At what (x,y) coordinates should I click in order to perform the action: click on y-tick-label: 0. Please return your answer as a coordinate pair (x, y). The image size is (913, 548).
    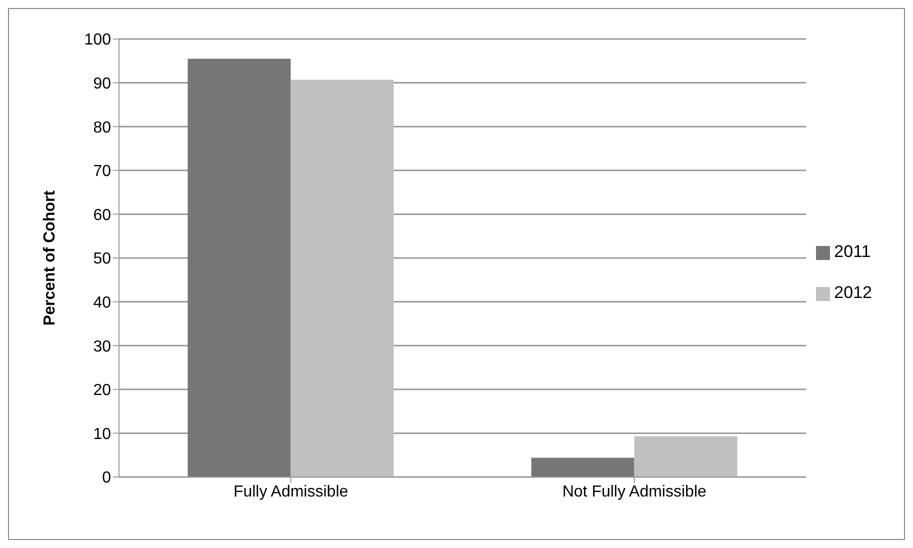
    Looking at the image, I should click on (107, 478).